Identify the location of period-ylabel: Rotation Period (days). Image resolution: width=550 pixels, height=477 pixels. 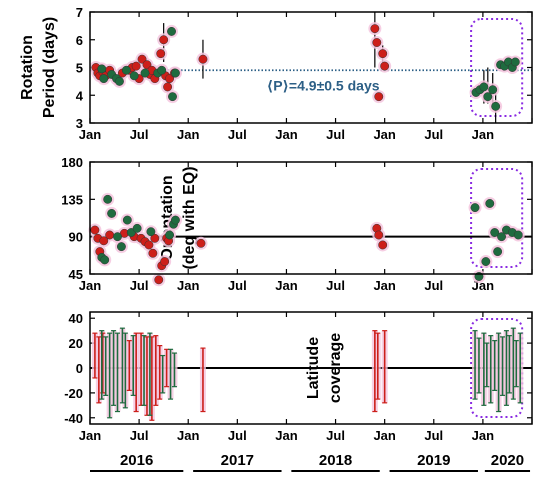
(38, 67).